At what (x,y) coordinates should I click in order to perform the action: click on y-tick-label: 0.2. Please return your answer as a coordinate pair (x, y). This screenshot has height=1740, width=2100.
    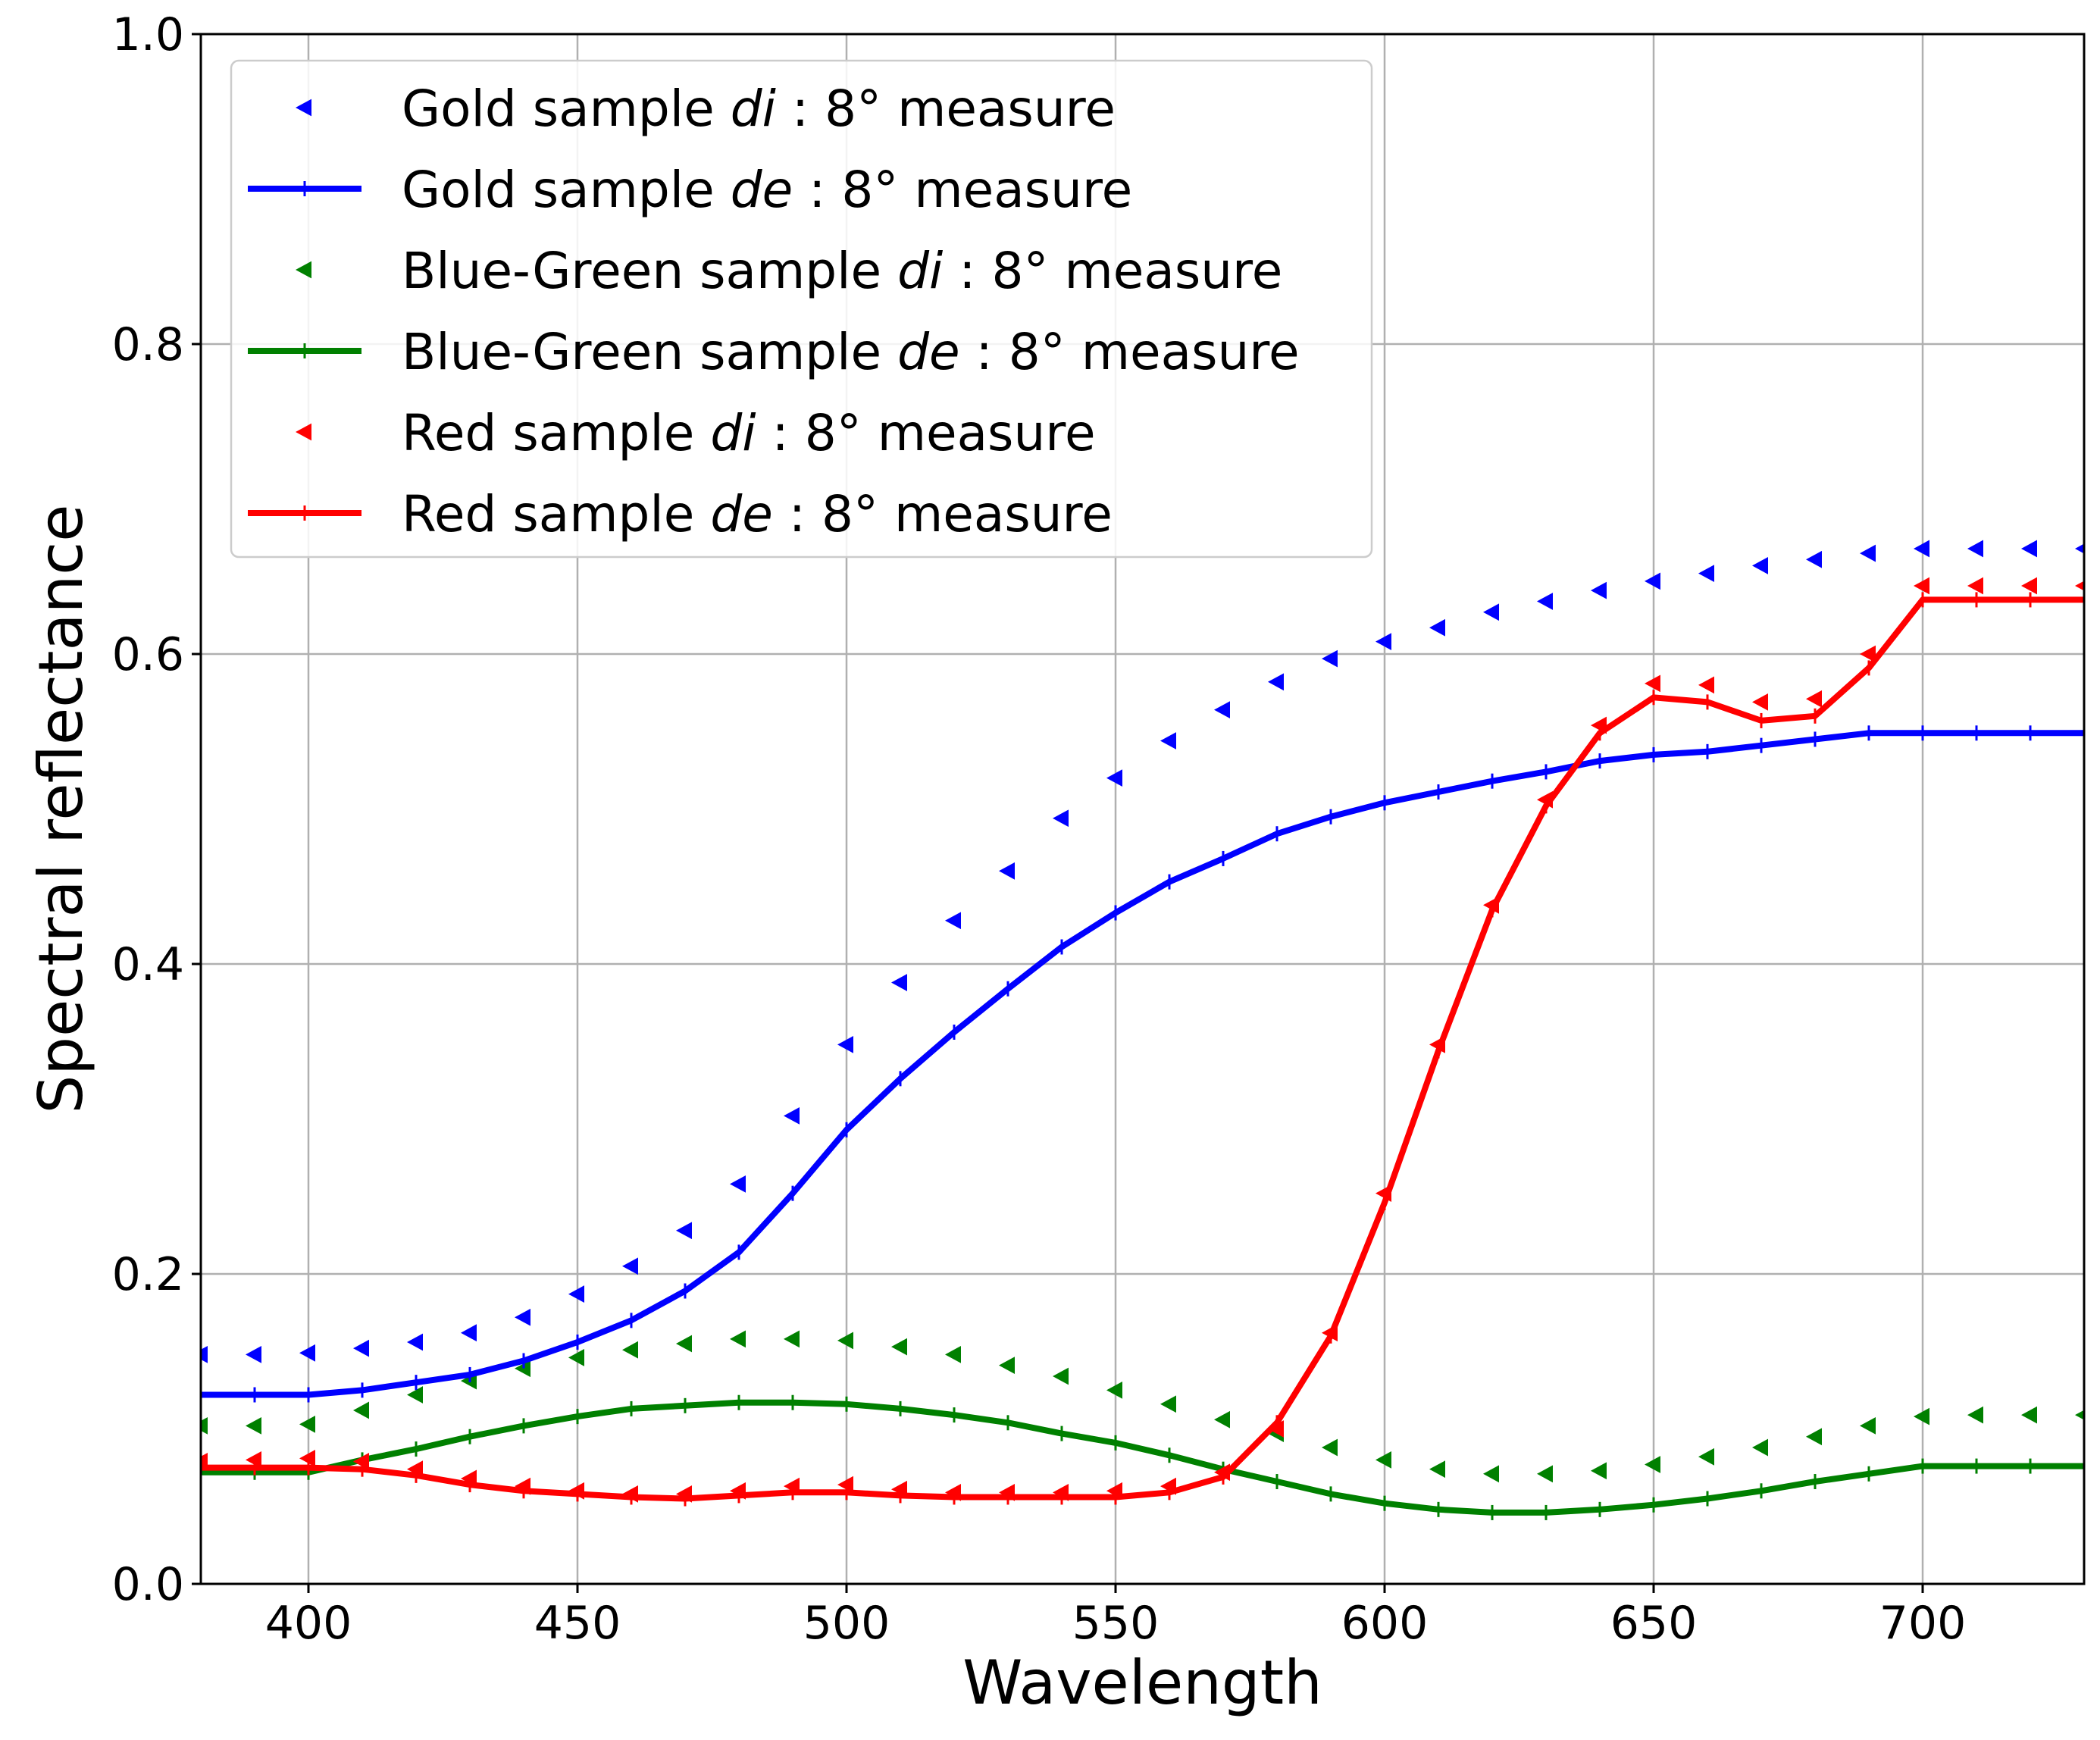
    Looking at the image, I should click on (148, 1274).